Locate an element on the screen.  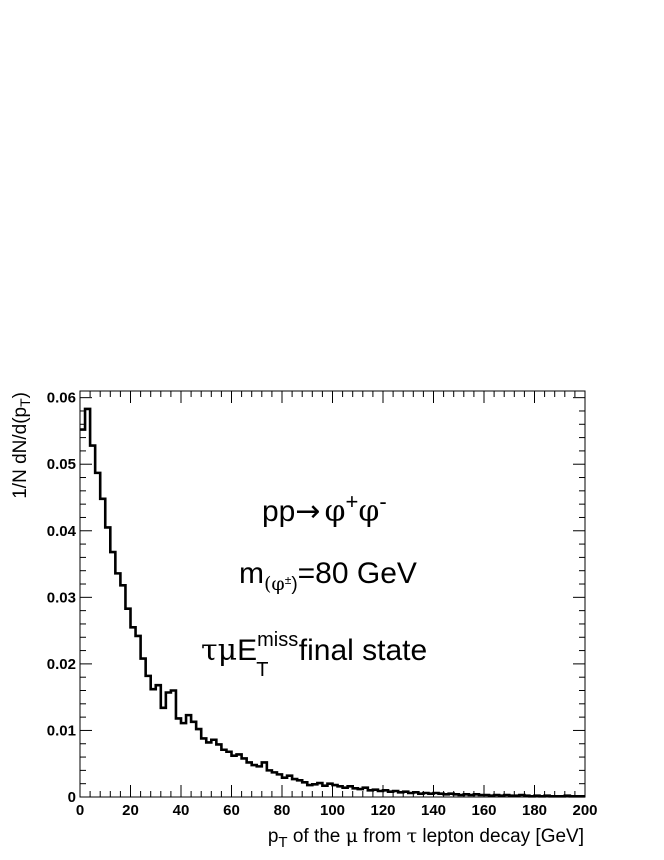
x-tick-label: 100 is located at coordinates (332, 810).